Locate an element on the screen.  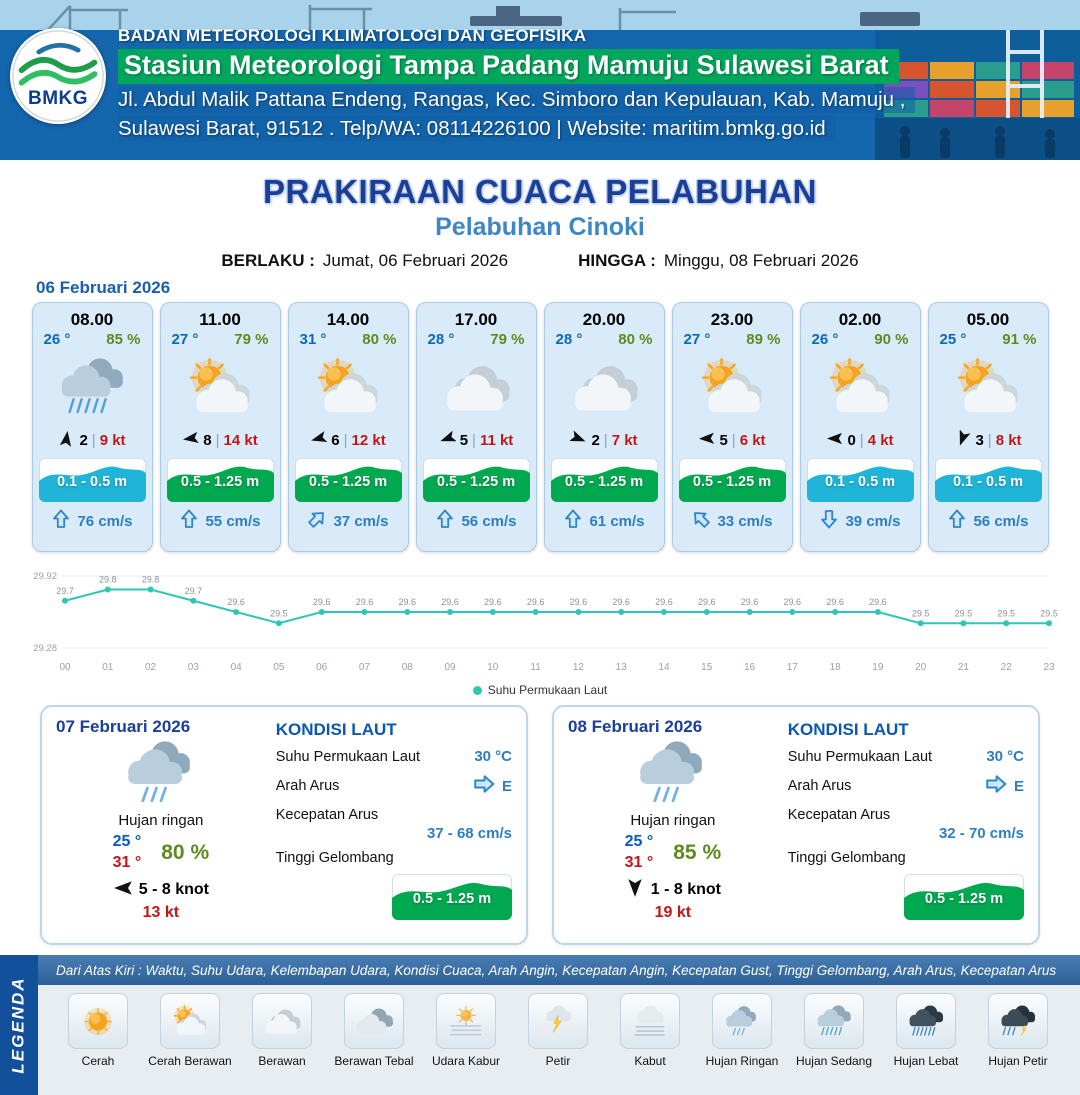
svg-text: 29.8 is located at coordinates (151, 580).